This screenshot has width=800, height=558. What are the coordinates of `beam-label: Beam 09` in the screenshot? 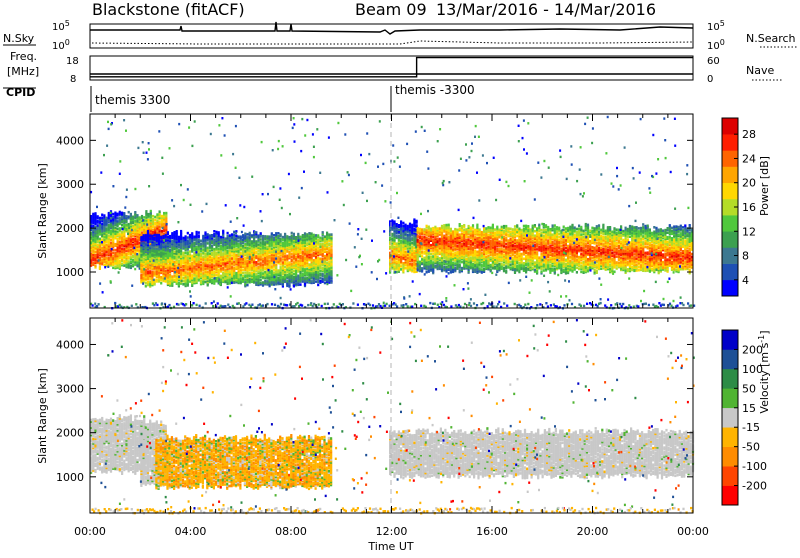 It's located at (391, 9).